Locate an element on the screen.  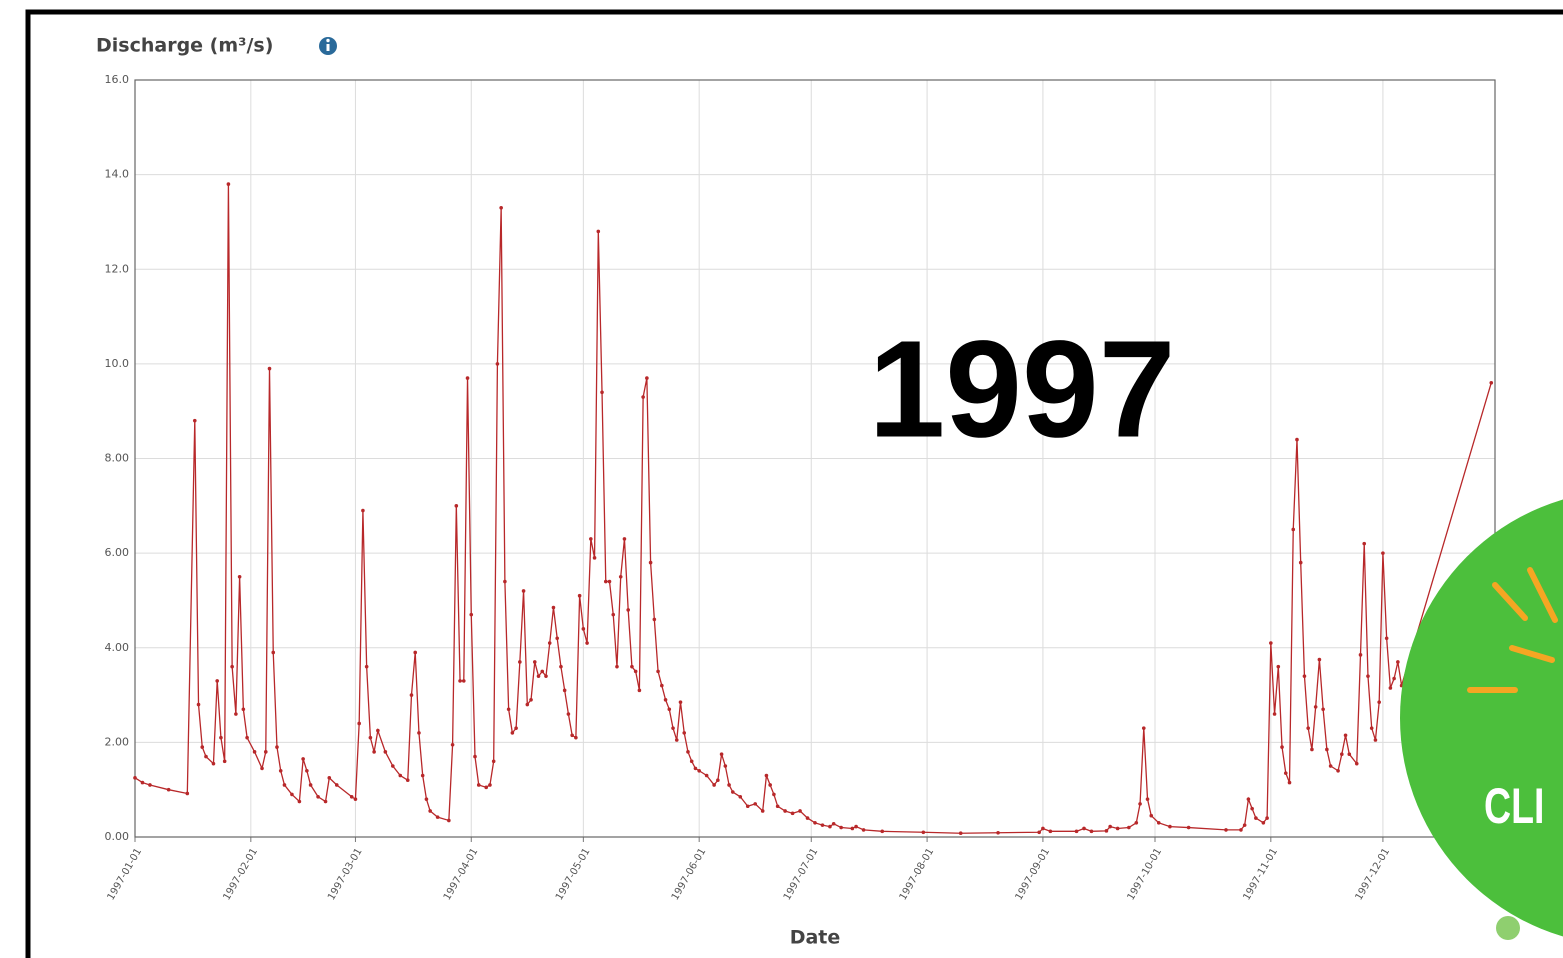
logo-circle is located at coordinates (1481, 718).